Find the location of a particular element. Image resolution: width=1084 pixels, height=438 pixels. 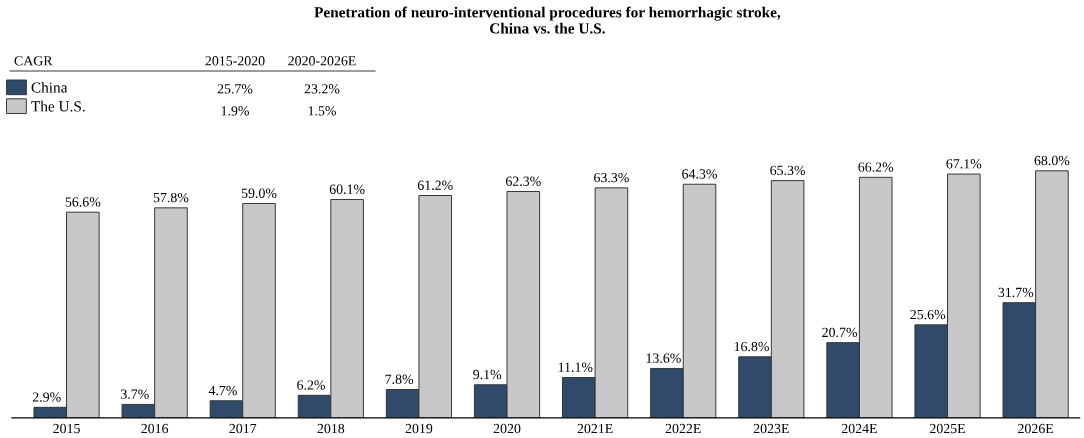

text: 1.5% is located at coordinates (322, 111).